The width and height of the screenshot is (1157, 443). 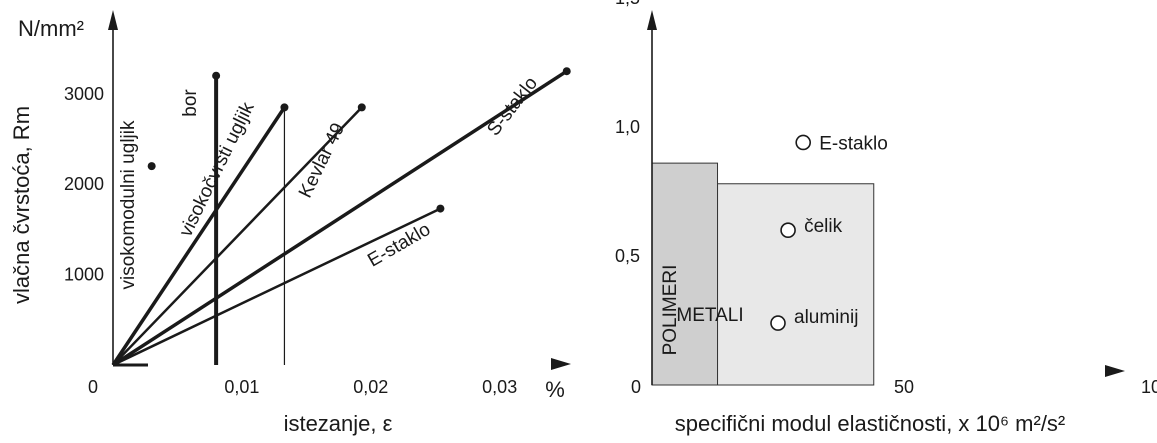 I want to click on point-visokomodulni-ugljik, so click(x=151, y=166).